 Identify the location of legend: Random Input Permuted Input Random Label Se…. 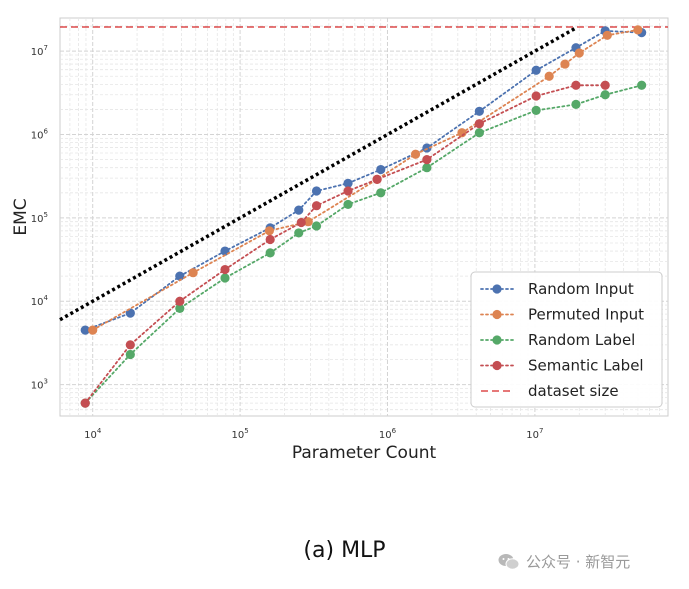
(566, 339).